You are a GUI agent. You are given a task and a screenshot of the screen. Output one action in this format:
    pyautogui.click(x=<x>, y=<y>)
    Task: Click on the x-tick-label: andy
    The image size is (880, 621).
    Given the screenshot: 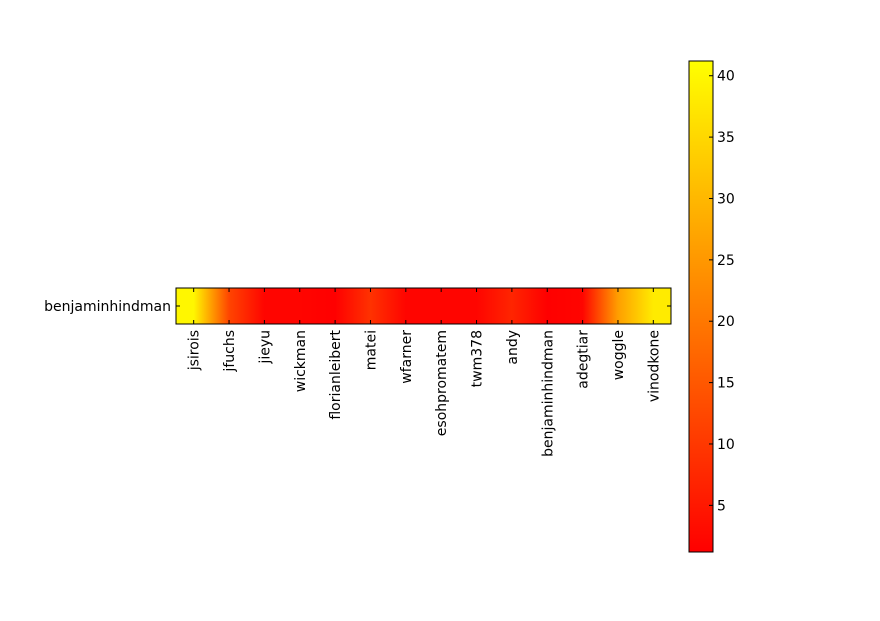 What is the action you would take?
    pyautogui.click(x=513, y=347)
    